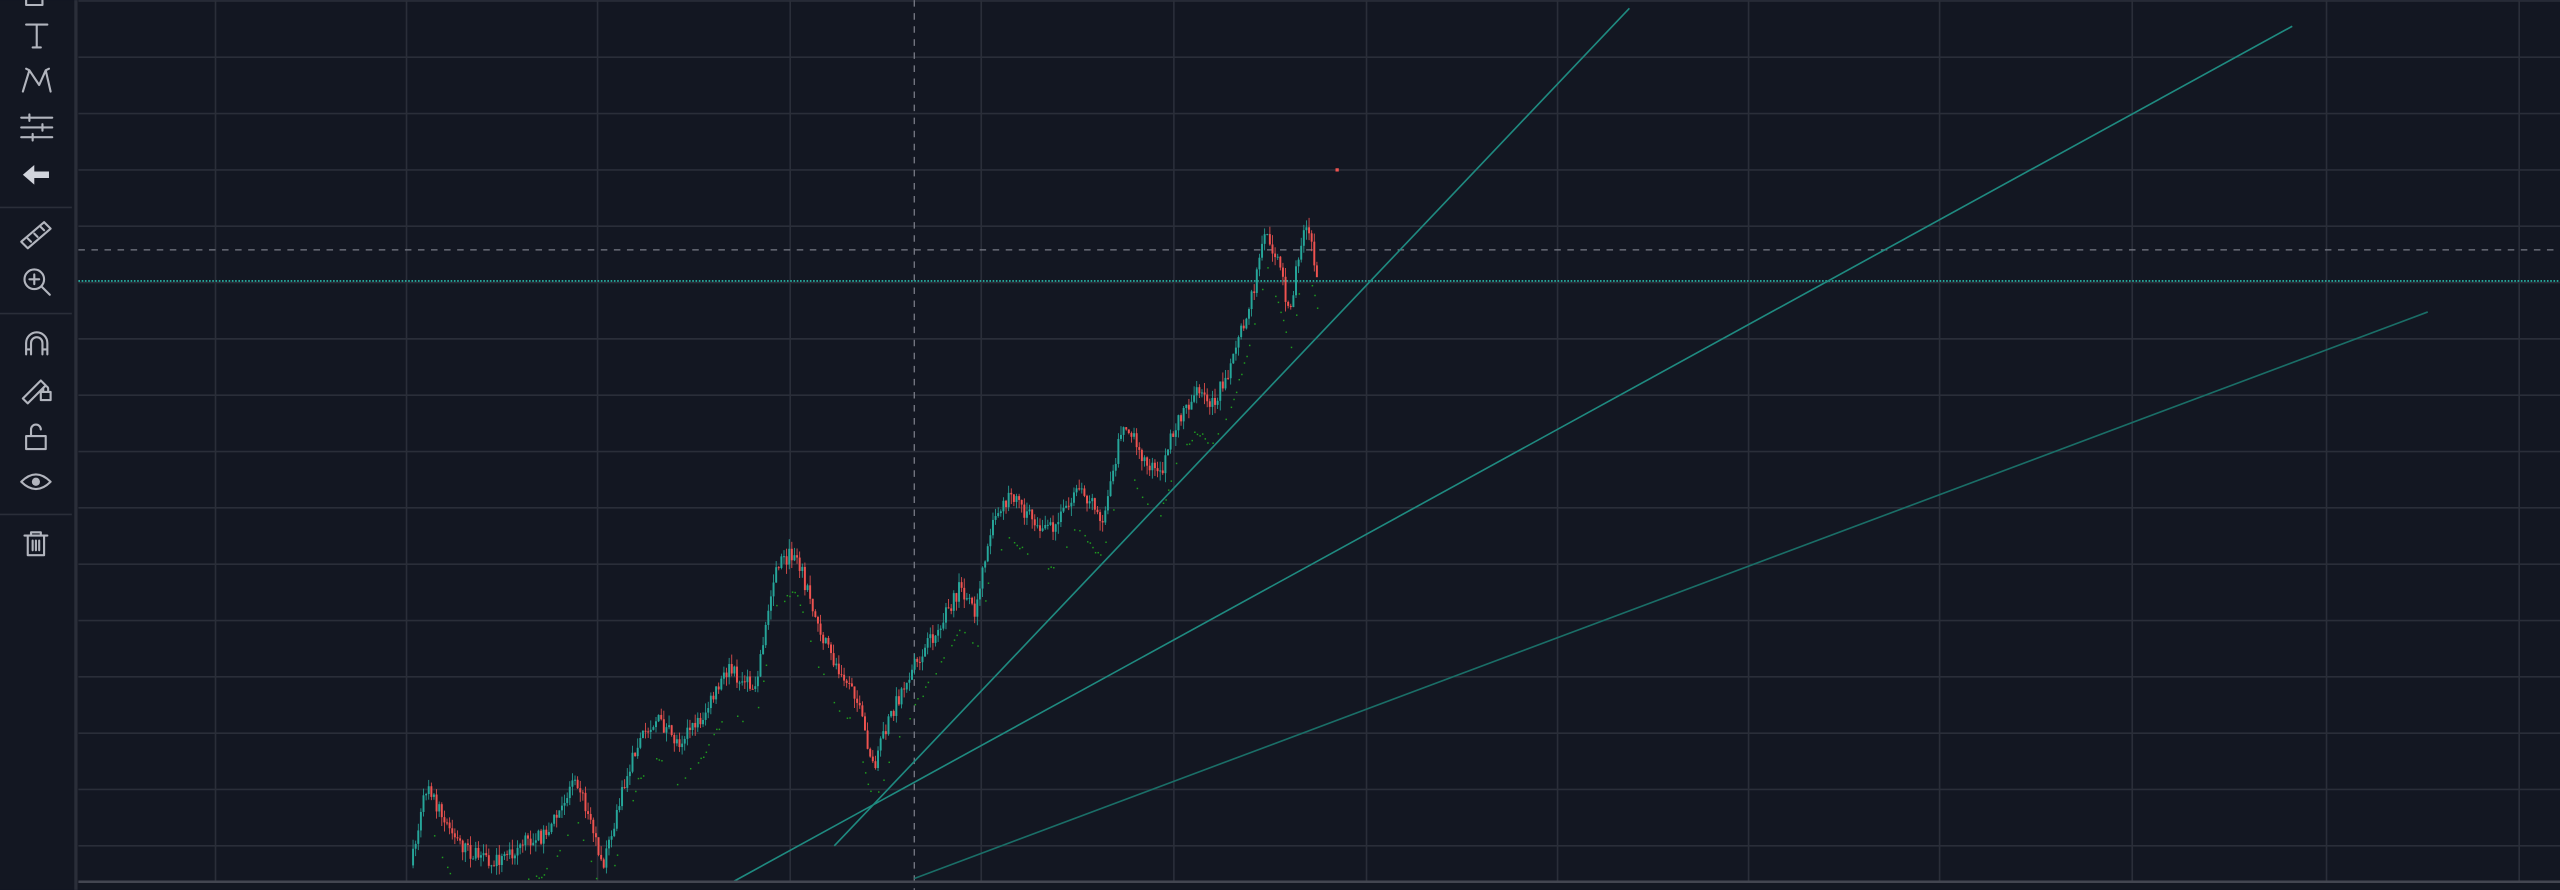 The width and height of the screenshot is (2560, 890). I want to click on unlock-tool, so click(36, 437).